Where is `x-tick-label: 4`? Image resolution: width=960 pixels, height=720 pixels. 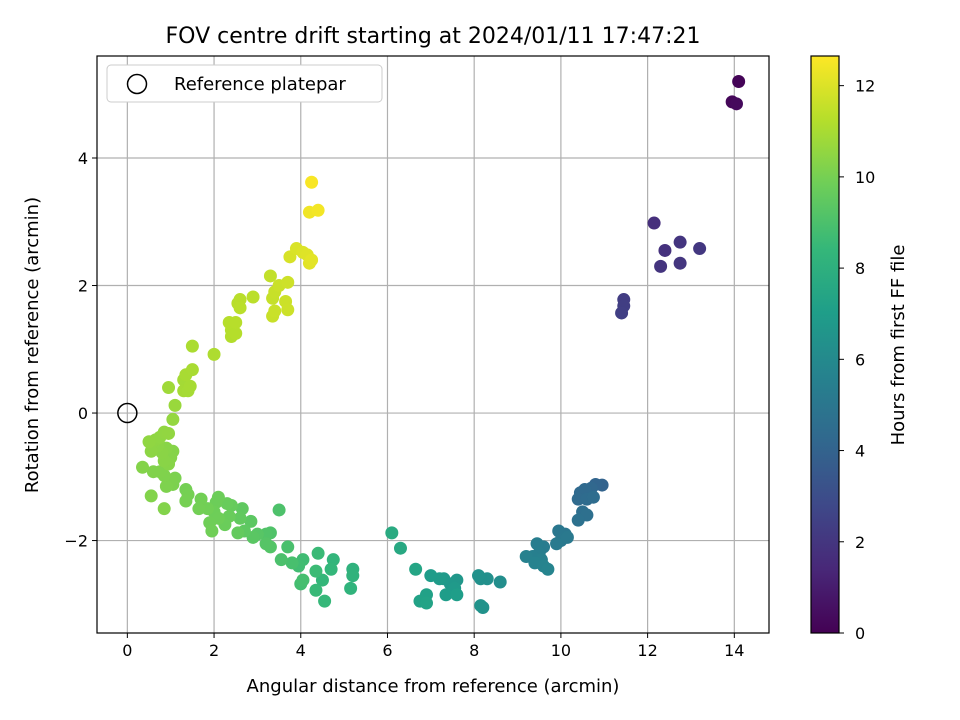 x-tick-label: 4 is located at coordinates (301, 650).